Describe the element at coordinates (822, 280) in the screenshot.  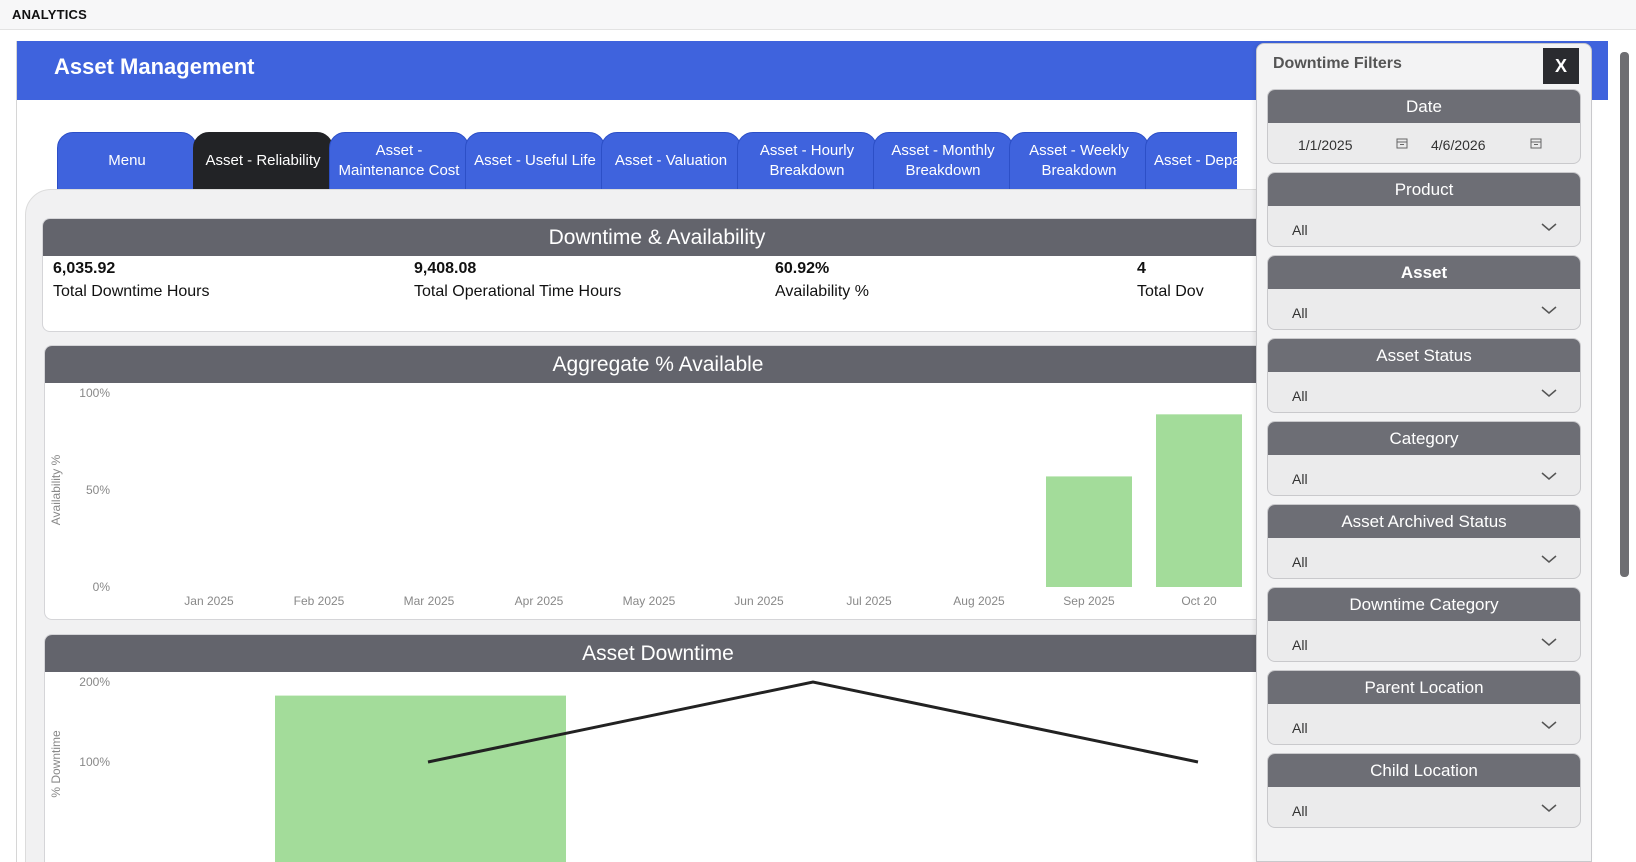
I see `kpi-availability: 60.92% Availability %` at that location.